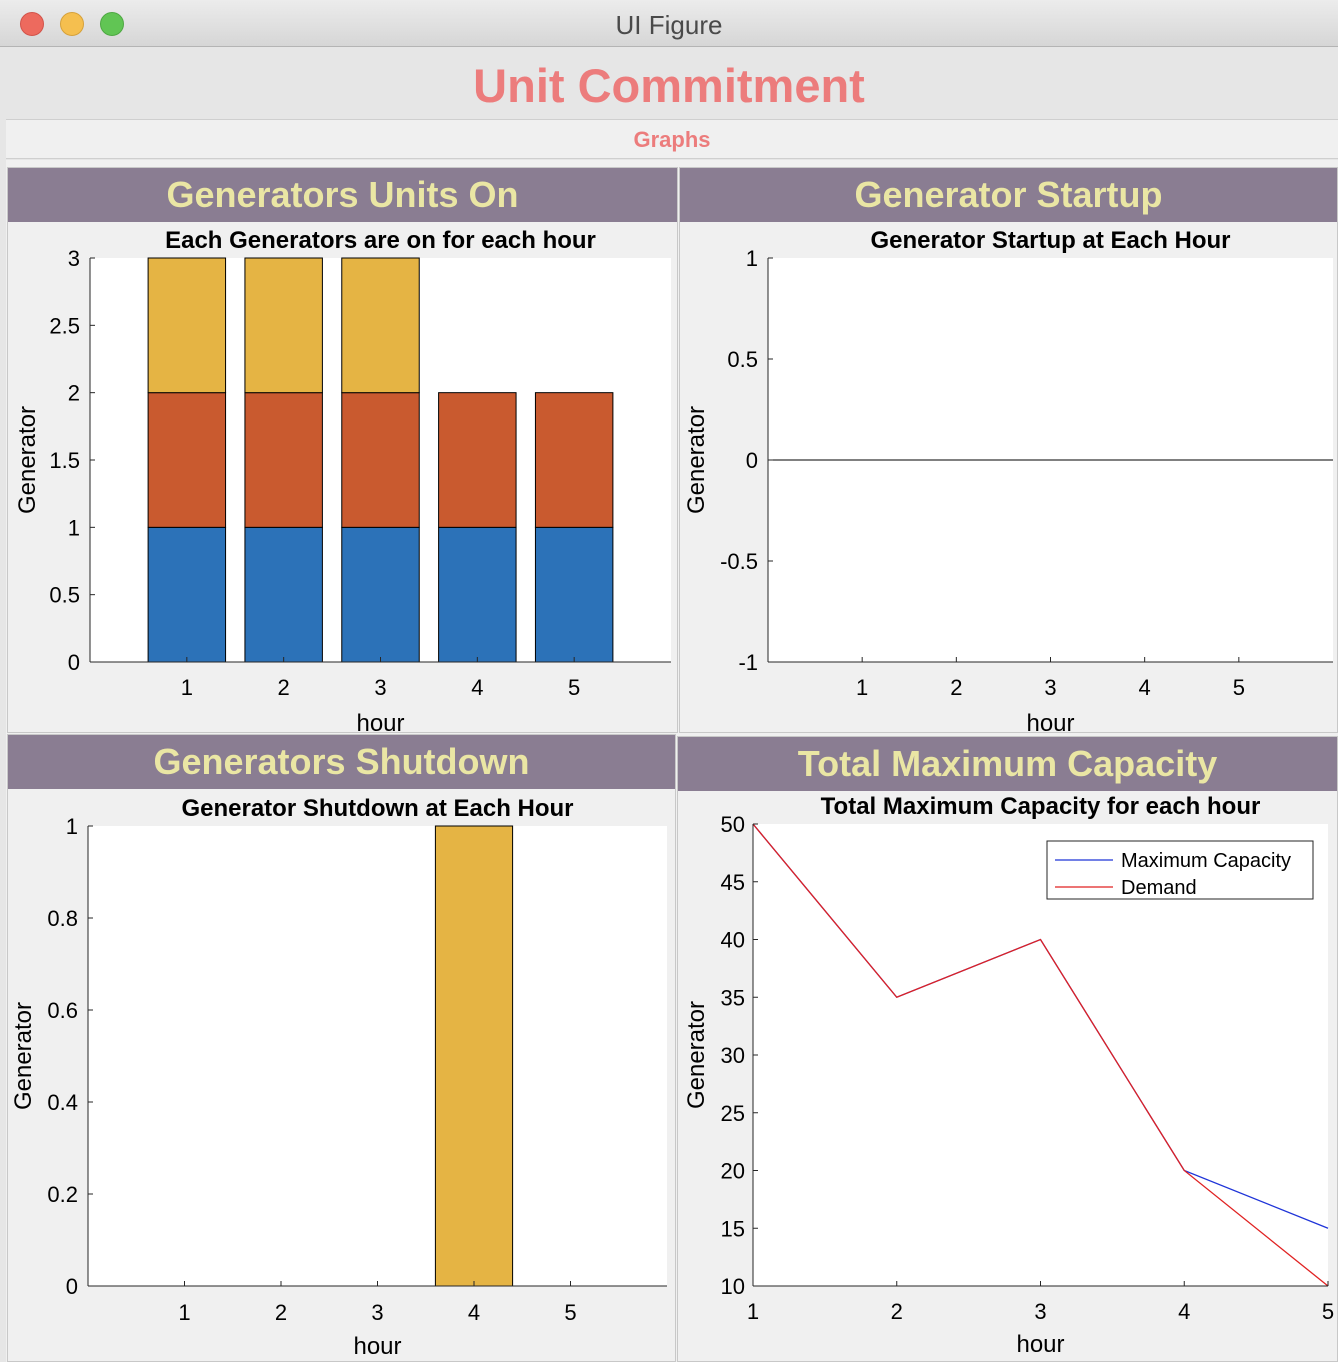 This screenshot has width=1338, height=1362. What do you see at coordinates (1008, 195) in the screenshot?
I see `panel-header-startup: Generator Startup` at bounding box center [1008, 195].